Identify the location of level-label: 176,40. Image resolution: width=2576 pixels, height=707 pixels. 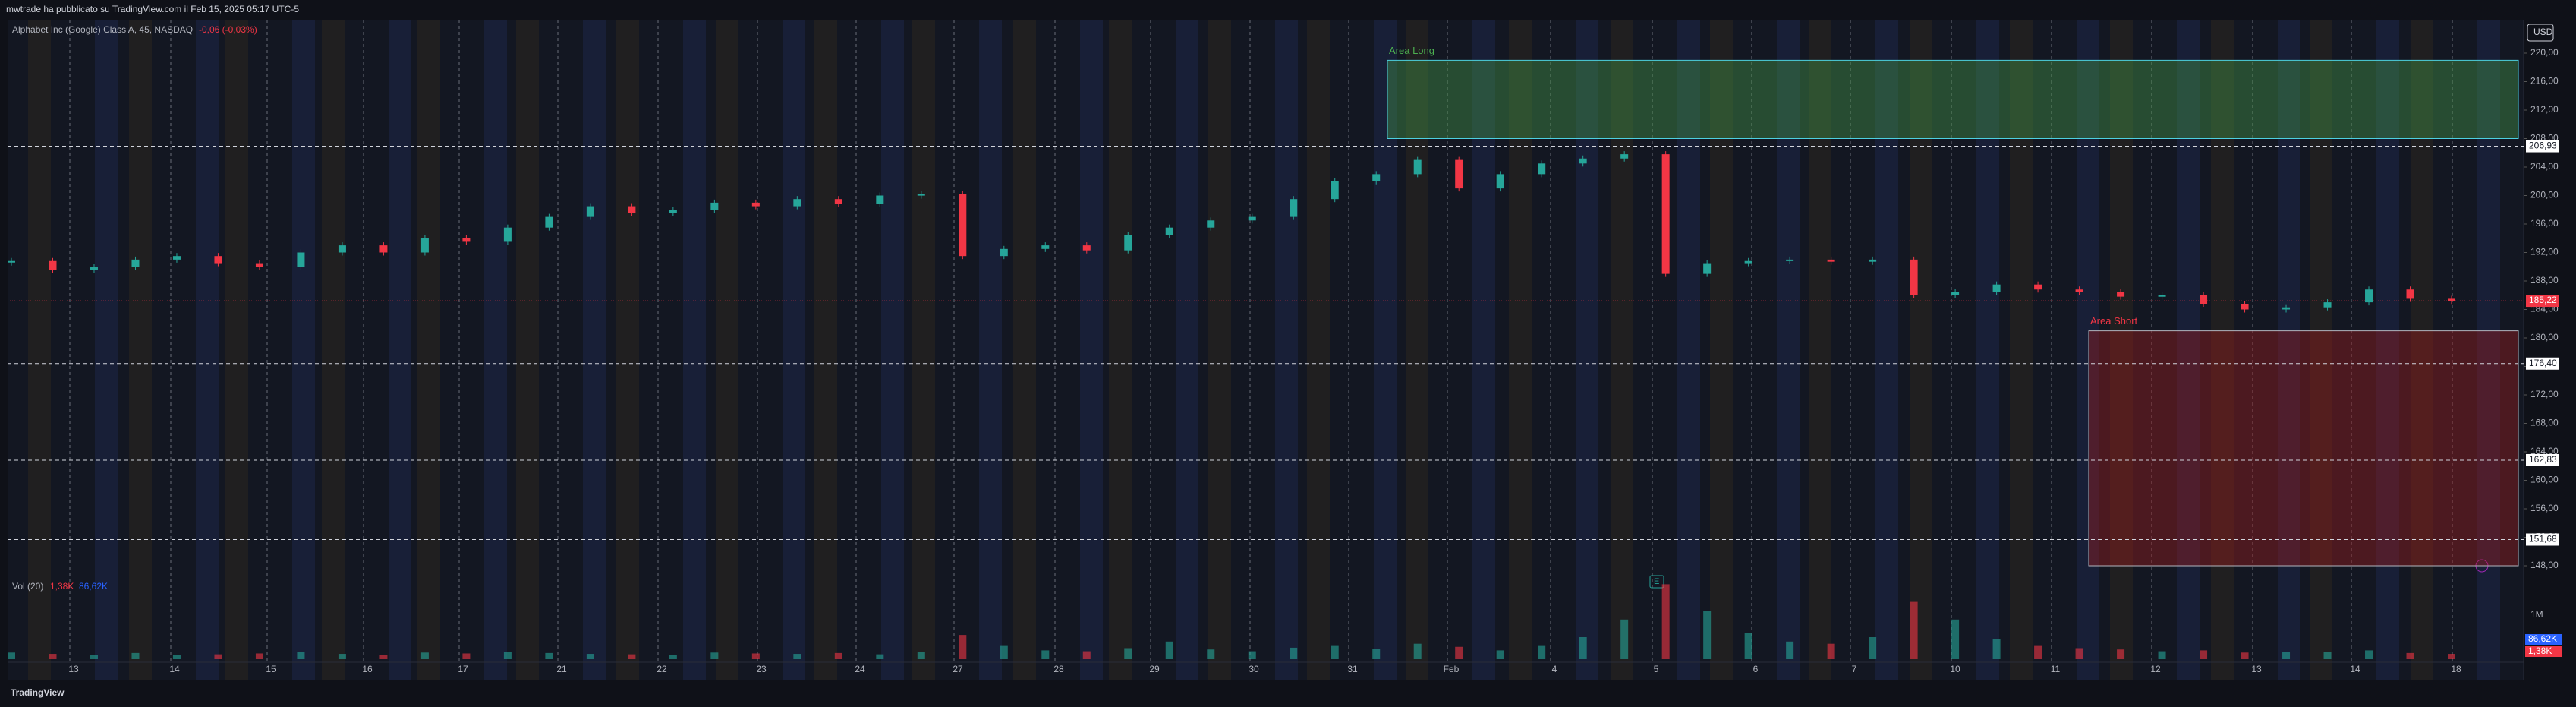
(2543, 363).